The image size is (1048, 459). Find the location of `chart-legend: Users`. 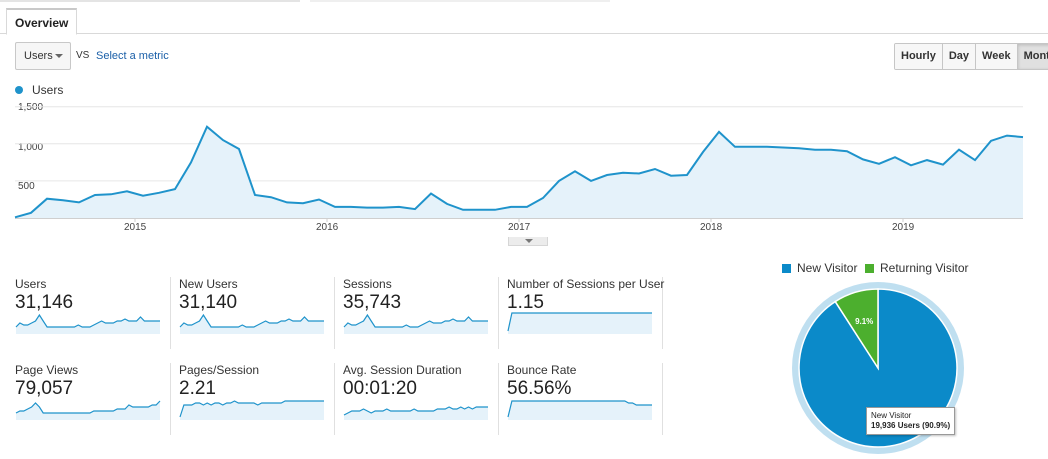

chart-legend: Users is located at coordinates (39, 90).